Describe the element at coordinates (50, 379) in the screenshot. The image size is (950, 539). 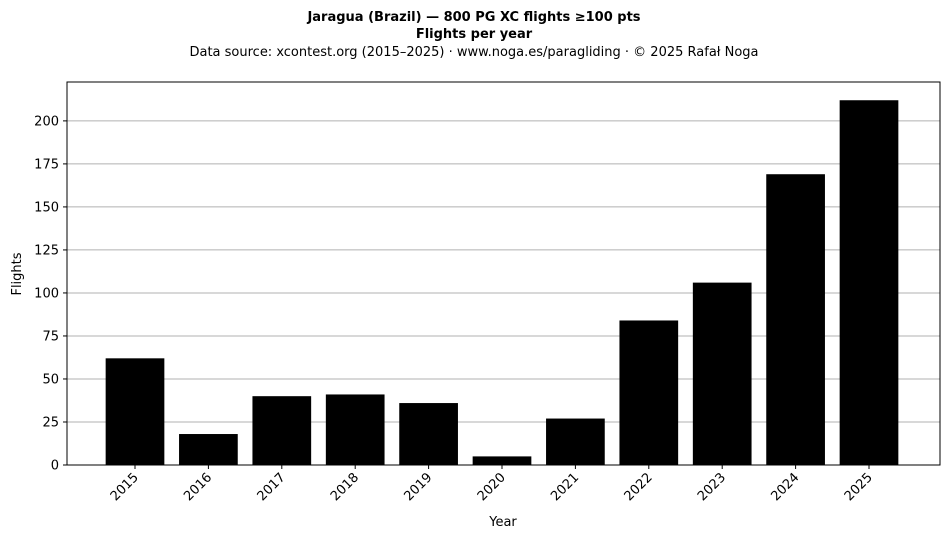
I see `y-tick-label: 50` at that location.